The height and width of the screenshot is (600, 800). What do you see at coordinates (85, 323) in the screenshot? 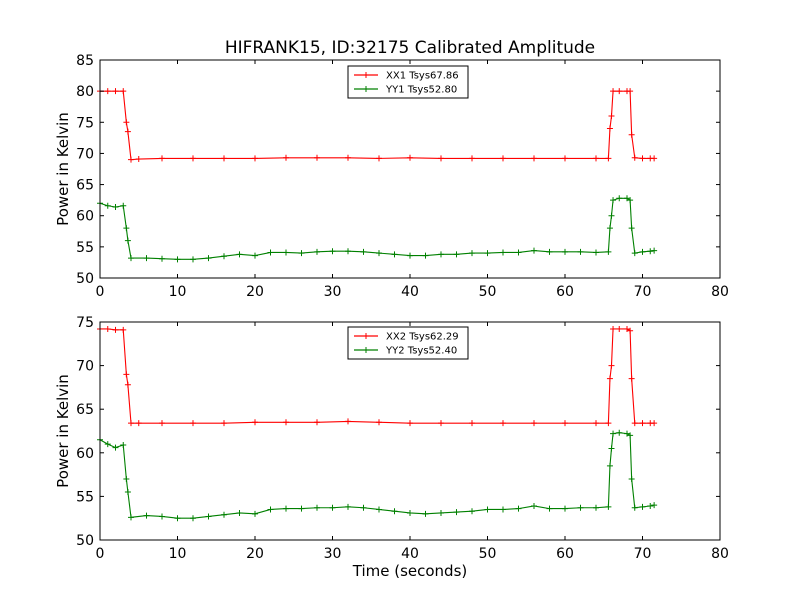
I see `y-tick-label: 75` at bounding box center [85, 323].